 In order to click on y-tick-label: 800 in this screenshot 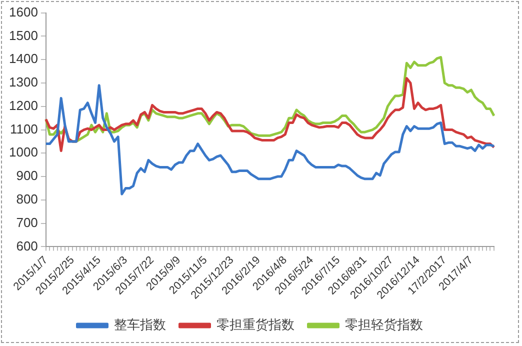, I will do `click(27, 199)`.